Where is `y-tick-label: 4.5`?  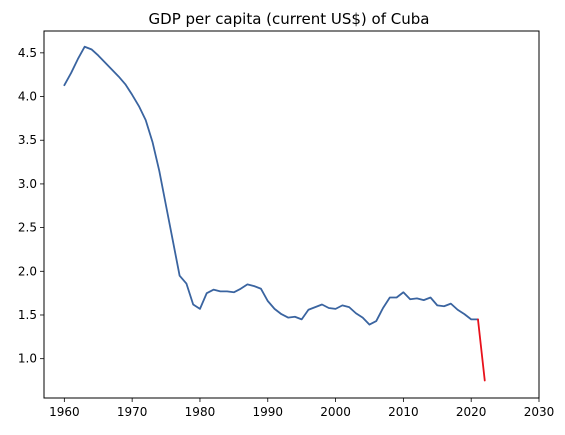 y-tick-label: 4.5 is located at coordinates (27, 53).